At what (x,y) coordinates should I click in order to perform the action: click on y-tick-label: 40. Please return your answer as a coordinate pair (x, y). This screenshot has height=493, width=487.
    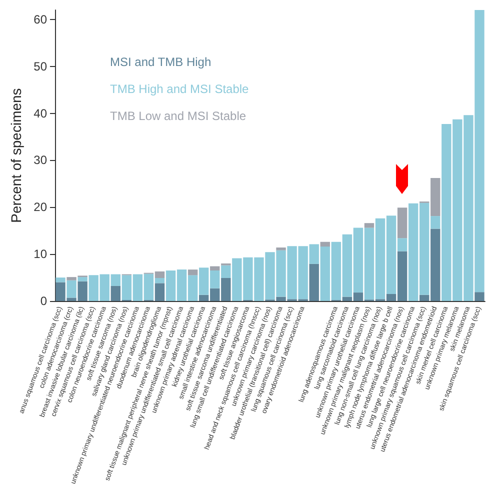
    Looking at the image, I should click on (41, 113).